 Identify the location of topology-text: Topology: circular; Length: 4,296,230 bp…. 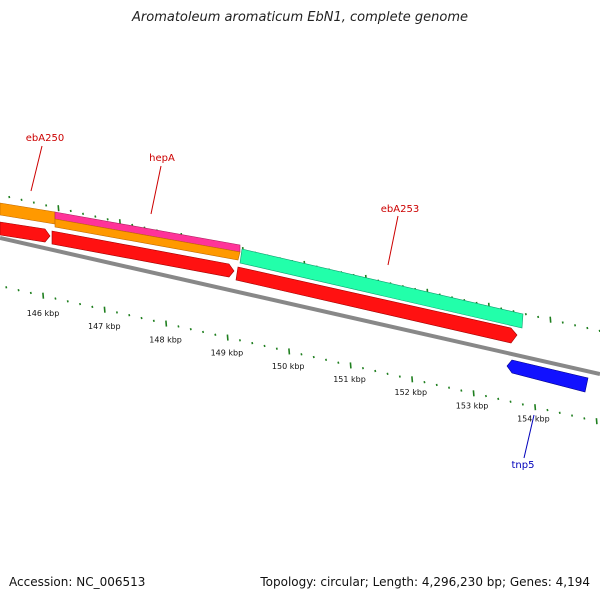
(425, 582).